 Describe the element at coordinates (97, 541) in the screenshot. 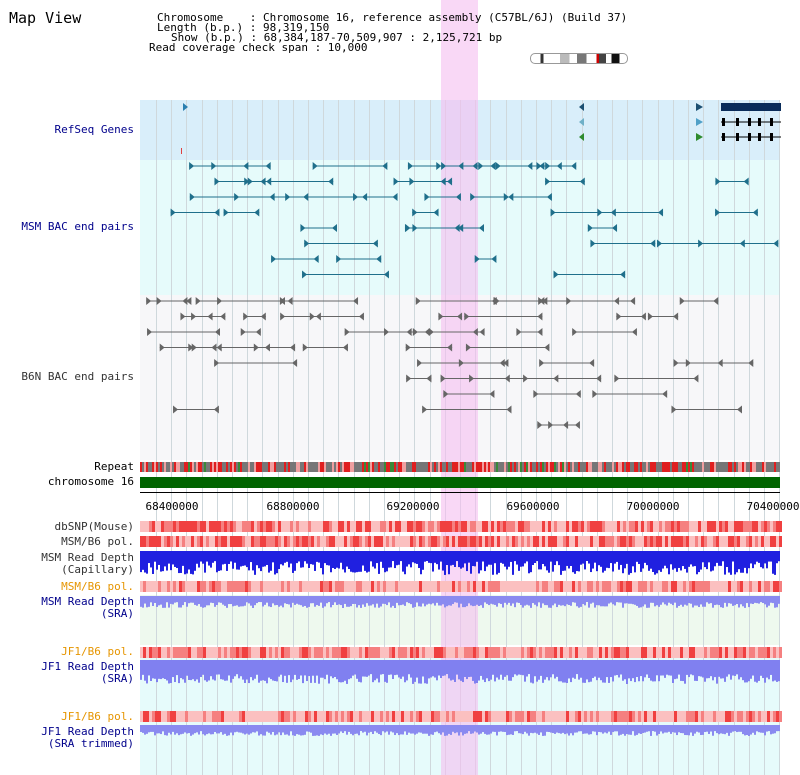

I see `msm-b6-pol-label: MSM/B6 pol.` at that location.